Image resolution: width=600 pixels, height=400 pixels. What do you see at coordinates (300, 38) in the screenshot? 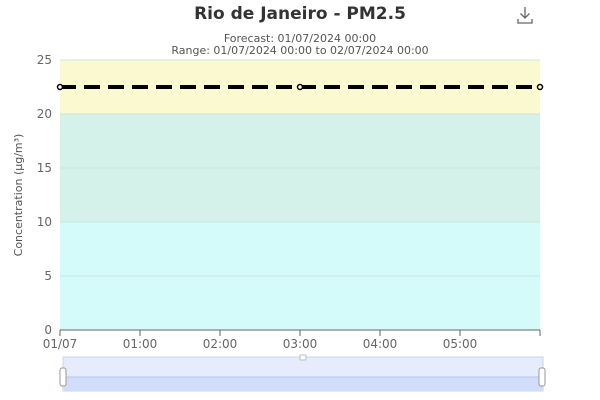
I see `chart-subtitle-forecast: Forecast: 01/07/2024 00:00` at bounding box center [300, 38].